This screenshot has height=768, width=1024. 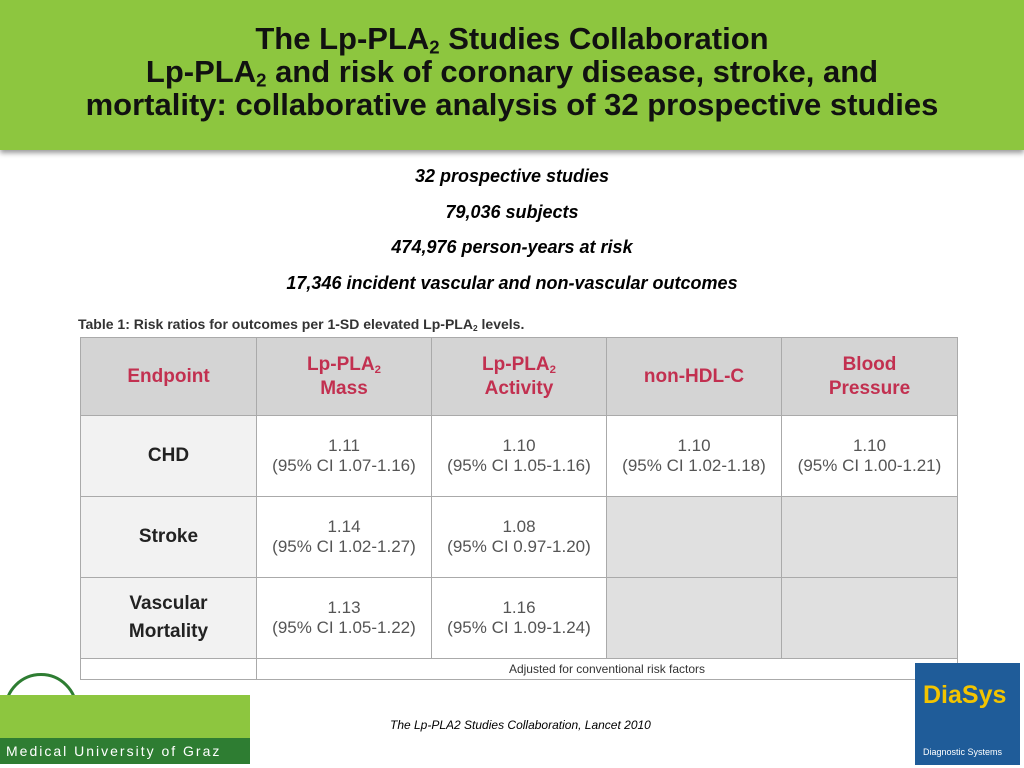 I want to click on endpoint-text: Stroke, so click(x=168, y=536).